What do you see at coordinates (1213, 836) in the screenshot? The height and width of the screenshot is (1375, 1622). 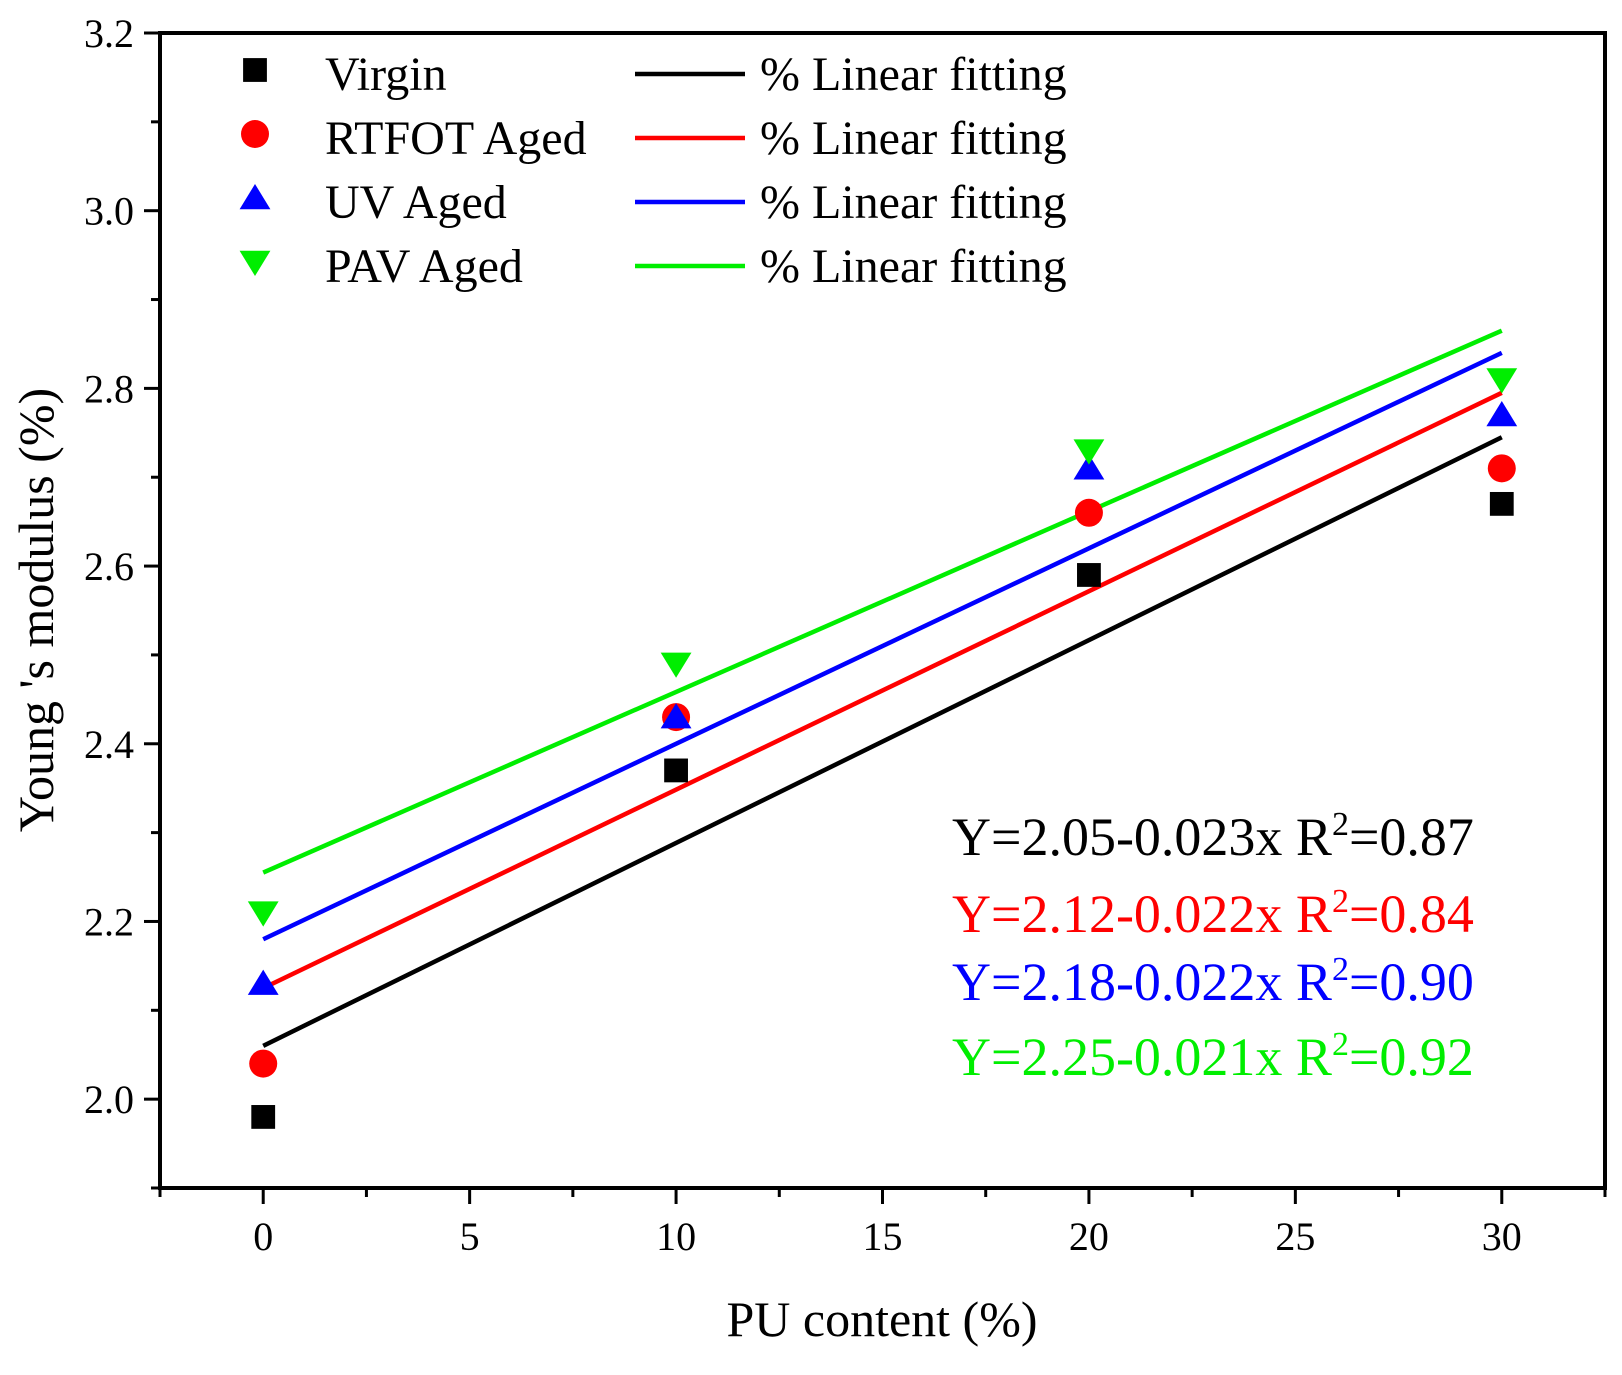 I see `equation-0: Y=2.05-0.023x R2=0.87` at bounding box center [1213, 836].